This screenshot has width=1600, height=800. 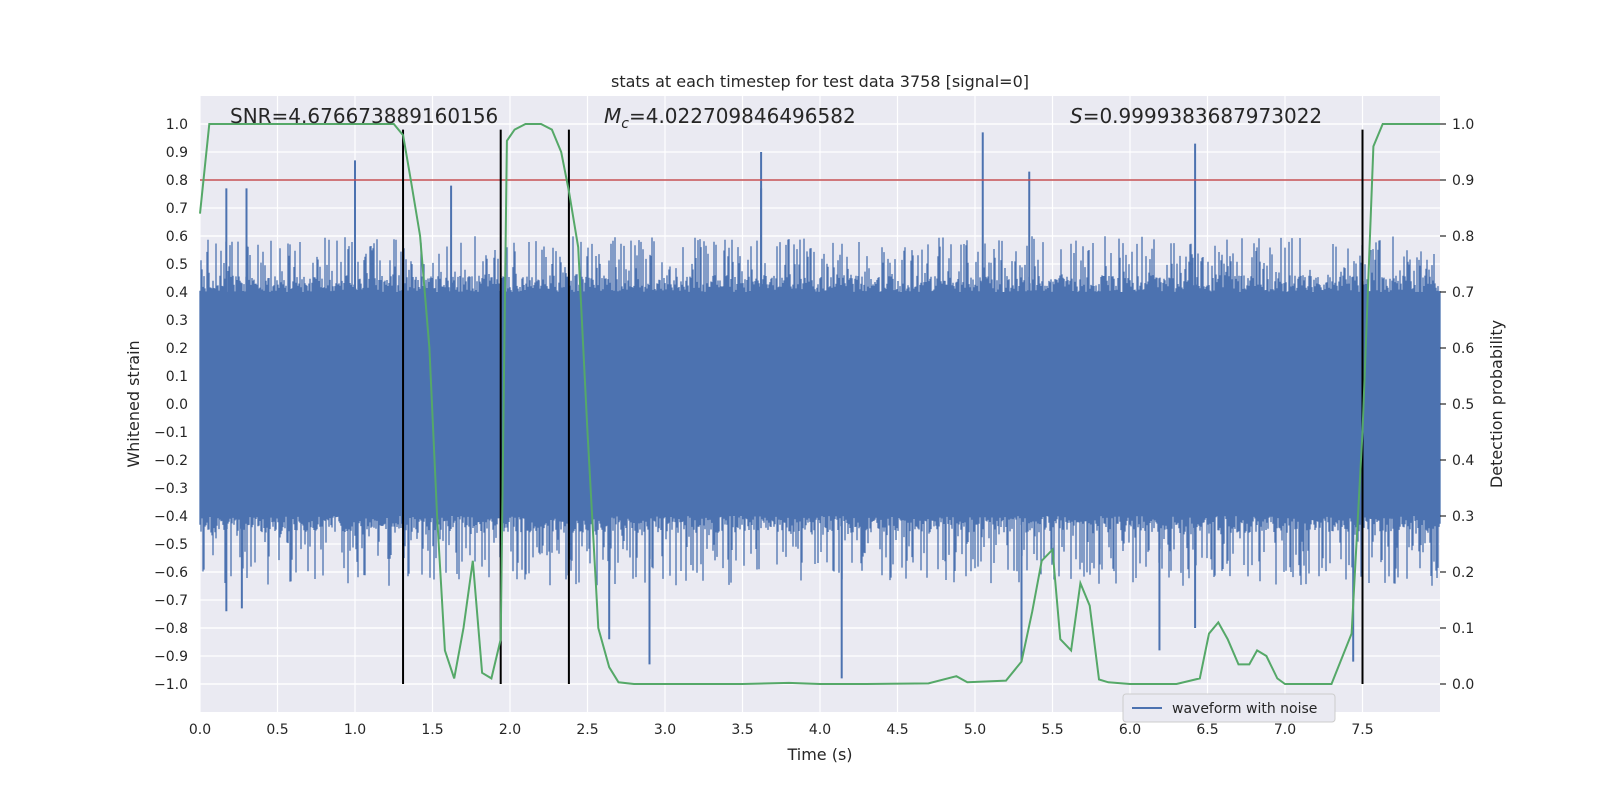 What do you see at coordinates (177, 349) in the screenshot?
I see `y-tick-label: 0.2` at bounding box center [177, 349].